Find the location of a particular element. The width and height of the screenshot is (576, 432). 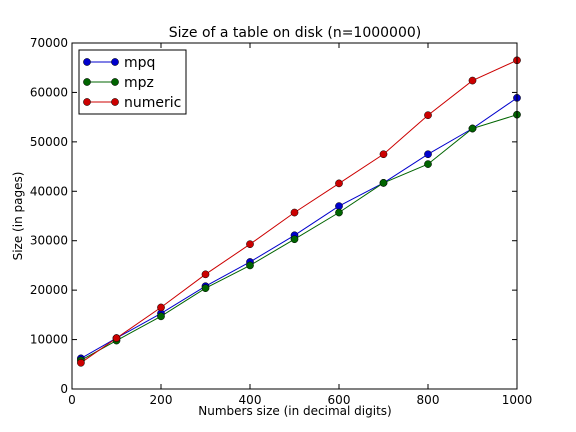

y-tick-label: 60000 is located at coordinates (49, 92).